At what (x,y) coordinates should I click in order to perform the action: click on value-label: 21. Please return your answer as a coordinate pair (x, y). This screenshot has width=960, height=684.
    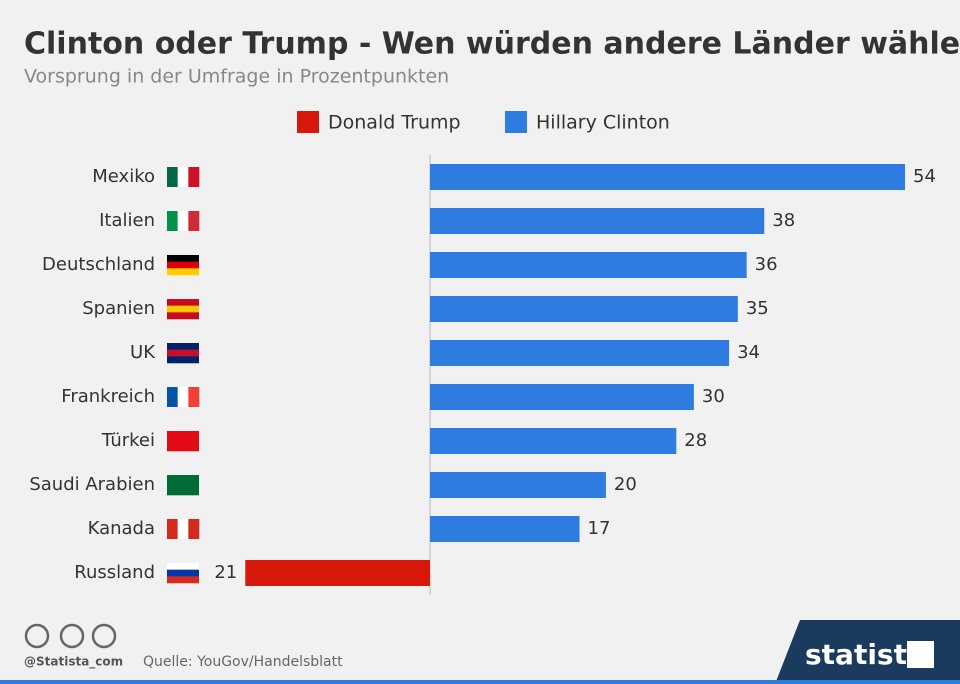
    Looking at the image, I should click on (225, 572).